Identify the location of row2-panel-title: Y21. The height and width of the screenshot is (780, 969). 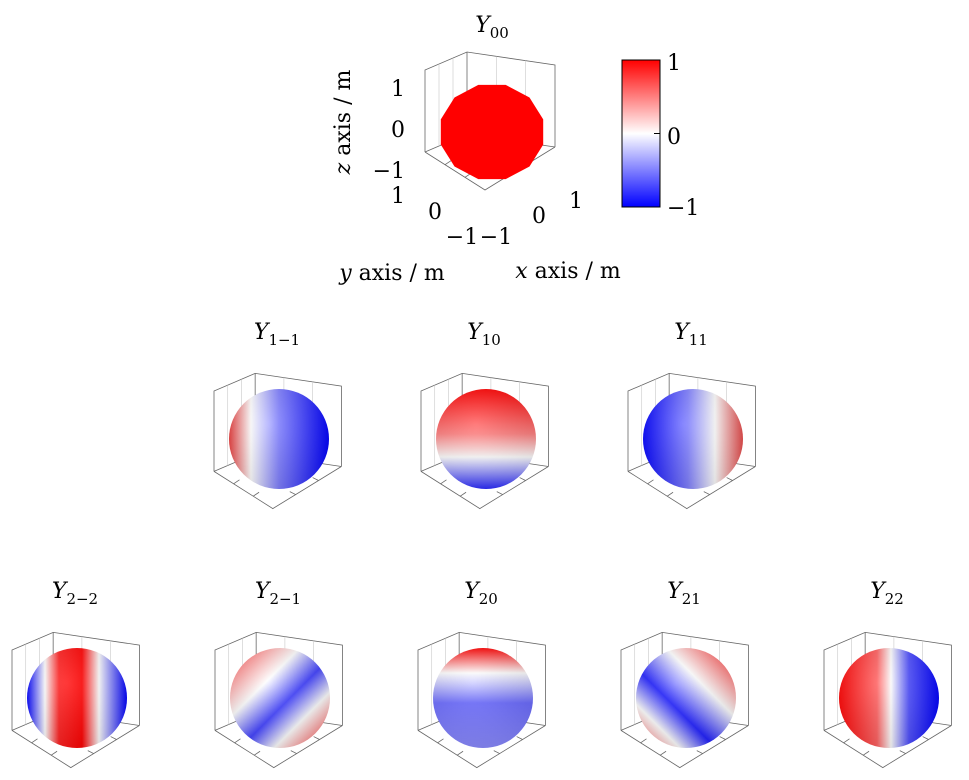
(684, 593).